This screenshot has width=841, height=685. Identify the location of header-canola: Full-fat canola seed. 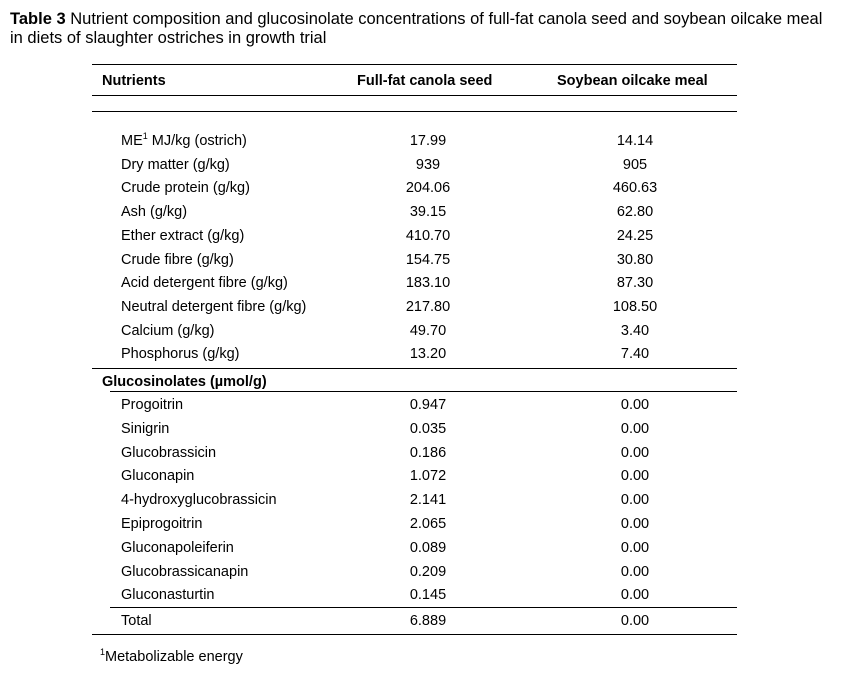
(425, 81).